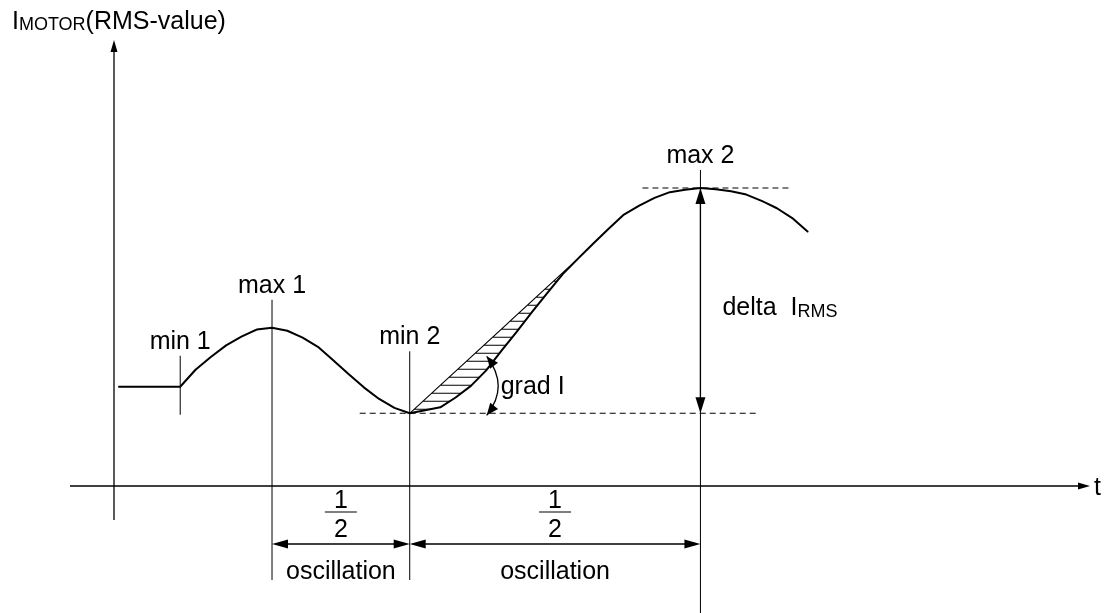 The image size is (1104, 613). What do you see at coordinates (272, 283) in the screenshot?
I see `annotation: max 1` at bounding box center [272, 283].